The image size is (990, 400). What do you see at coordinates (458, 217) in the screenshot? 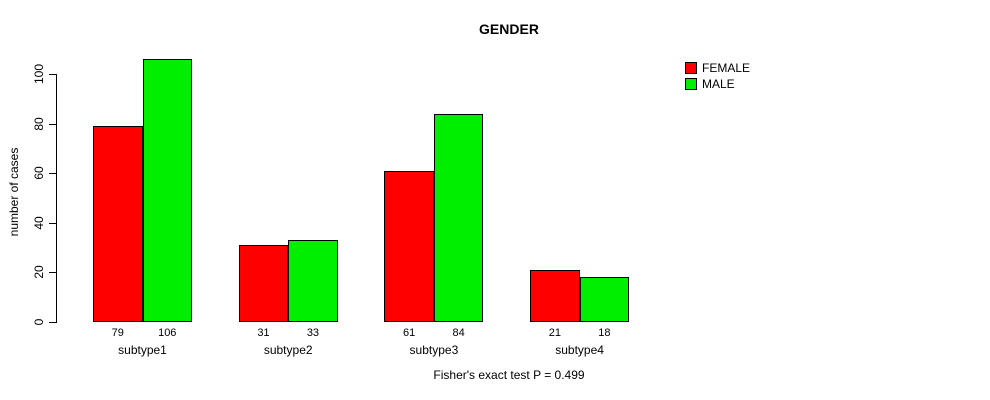
I see `bar-male-subtype3` at bounding box center [458, 217].